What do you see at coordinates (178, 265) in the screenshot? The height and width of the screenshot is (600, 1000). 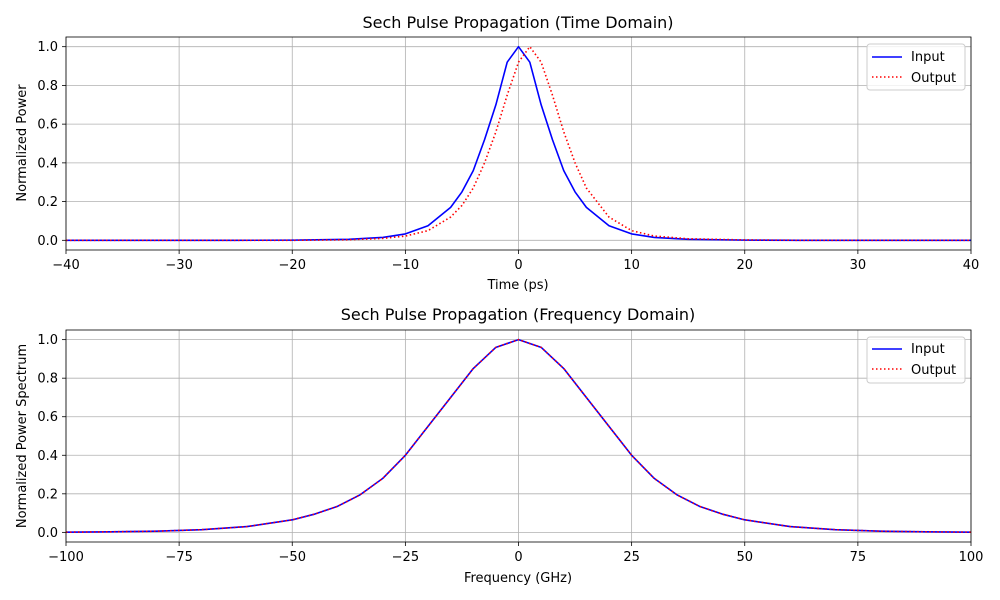 I see `x-tick-label: −30` at bounding box center [178, 265].